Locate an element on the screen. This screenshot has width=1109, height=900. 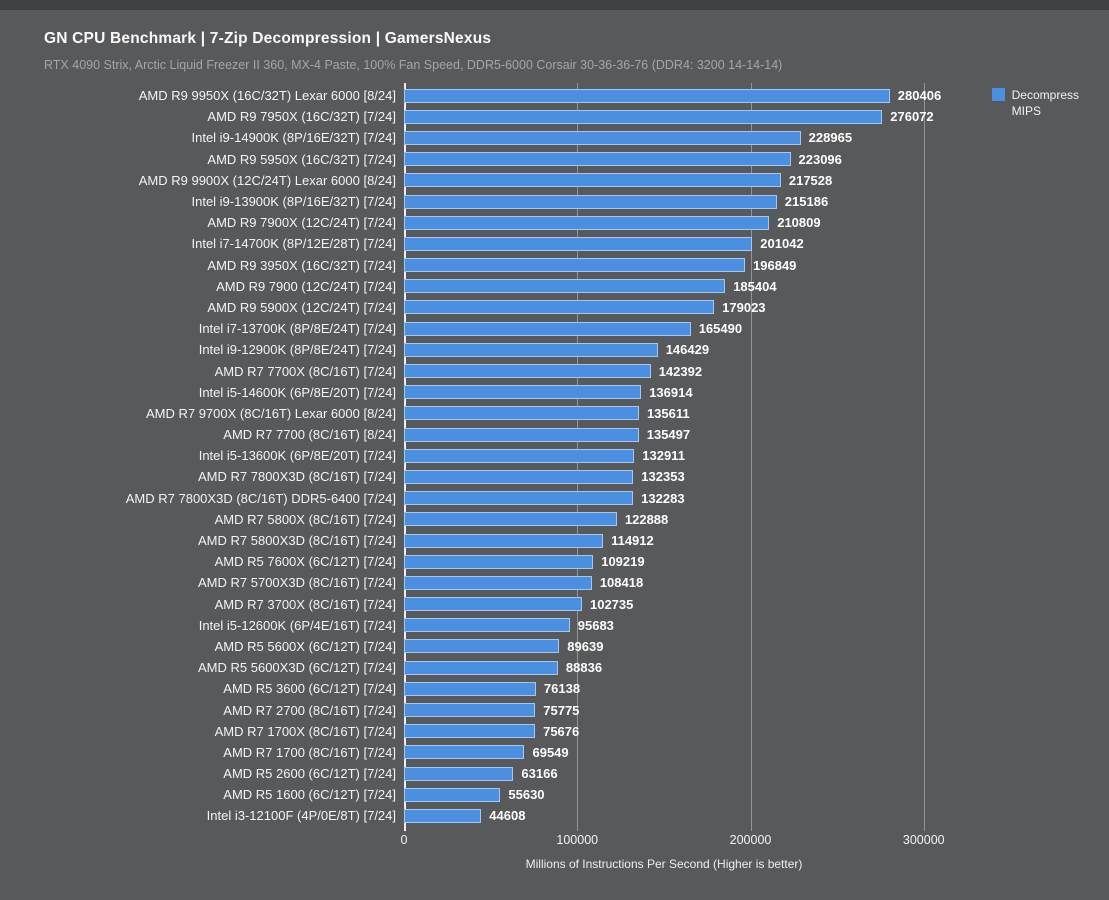
value-label: 210809 is located at coordinates (799, 223).